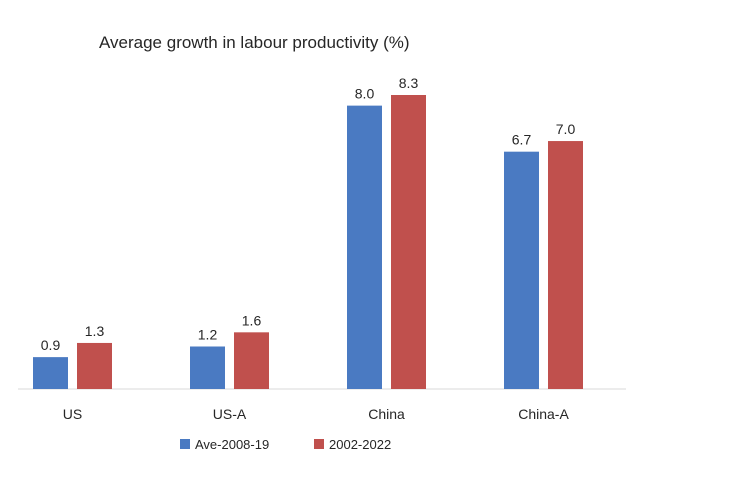 The height and width of the screenshot is (498, 748). I want to click on legend-label-series-2: 2002-2022, so click(360, 444).